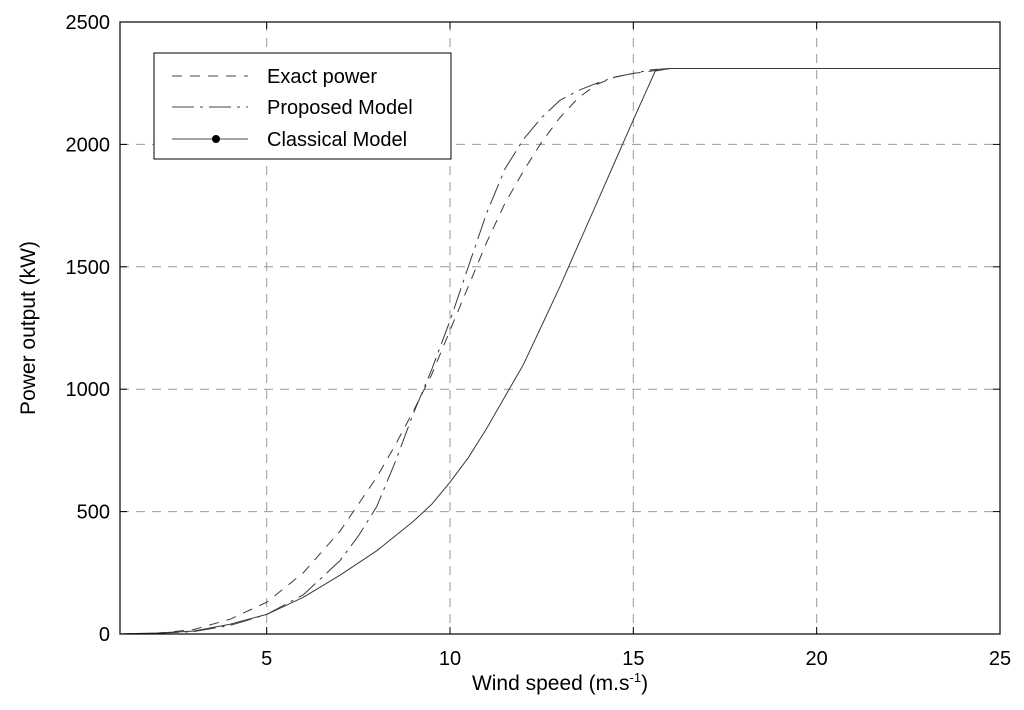  What do you see at coordinates (88, 390) in the screenshot?
I see `y-tick-label: 1000` at bounding box center [88, 390].